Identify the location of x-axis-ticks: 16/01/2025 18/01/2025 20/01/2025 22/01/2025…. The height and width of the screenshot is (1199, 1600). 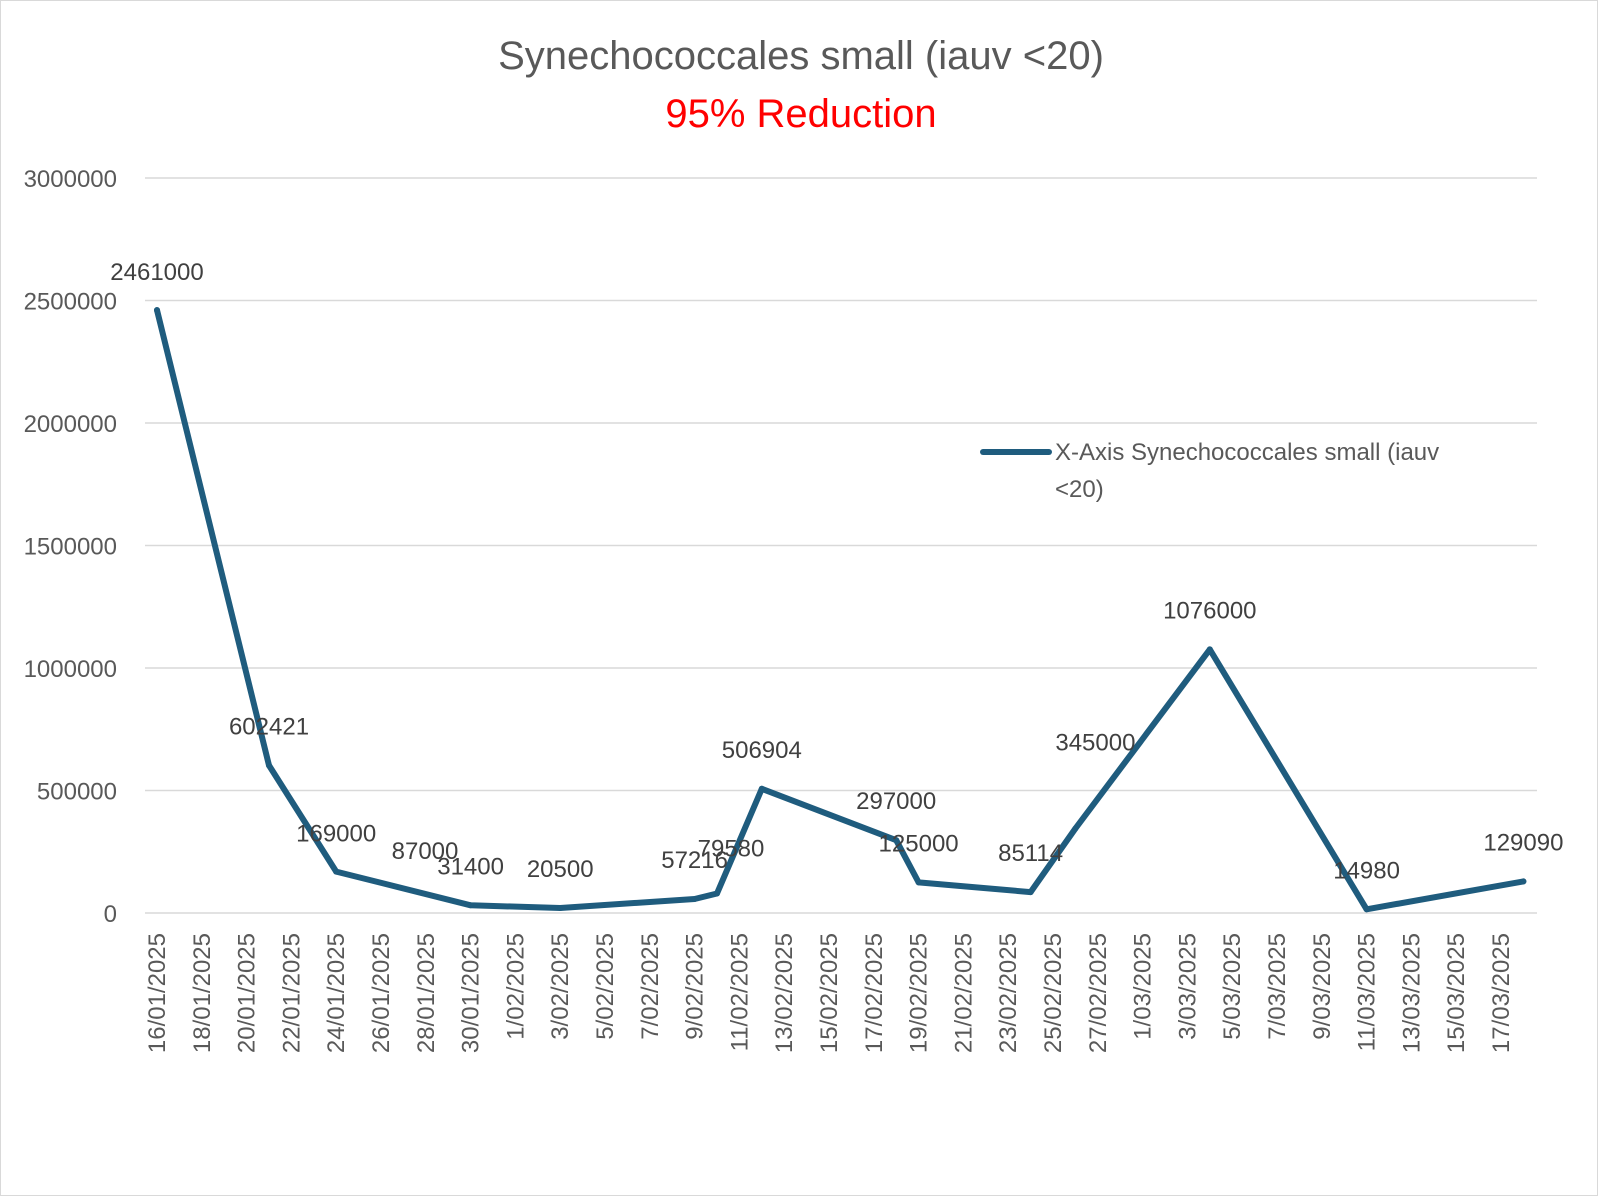
(829, 993).